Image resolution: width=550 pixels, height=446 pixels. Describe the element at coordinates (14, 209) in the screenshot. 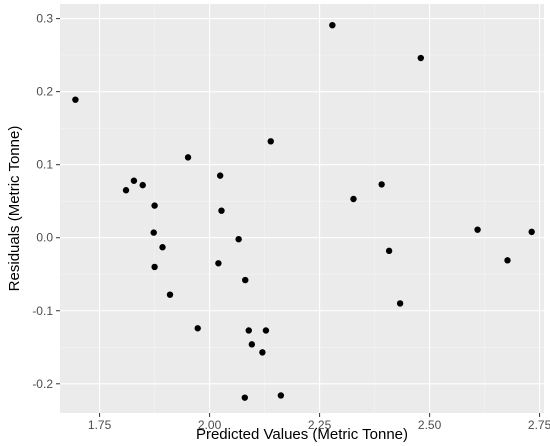

I see `y-axis-title: Residuals (Metric Tonne)` at that location.